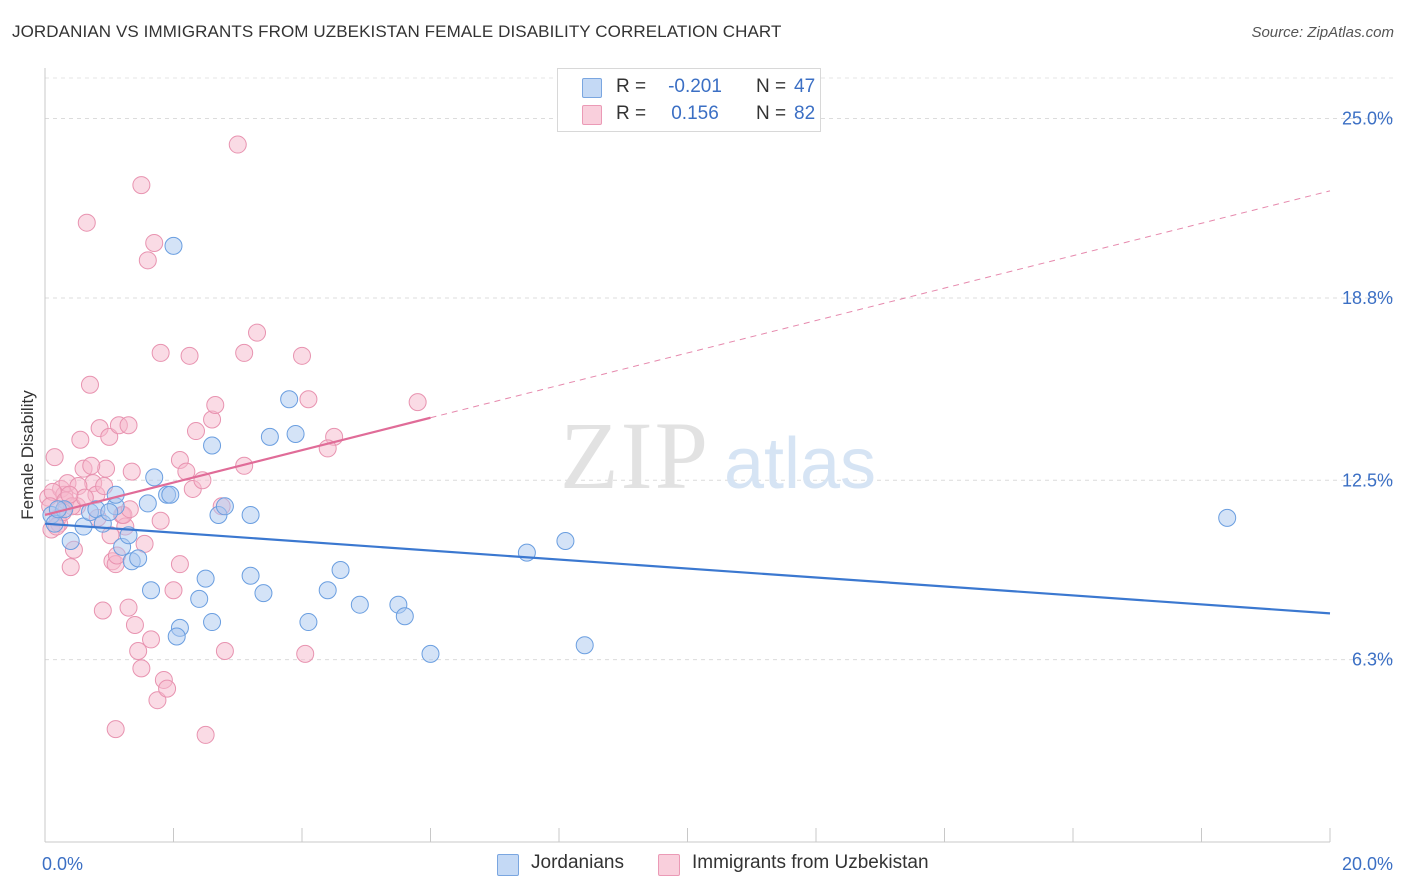 The height and width of the screenshot is (892, 1406). I want to click on legend-n-value: 82, so click(805, 113).